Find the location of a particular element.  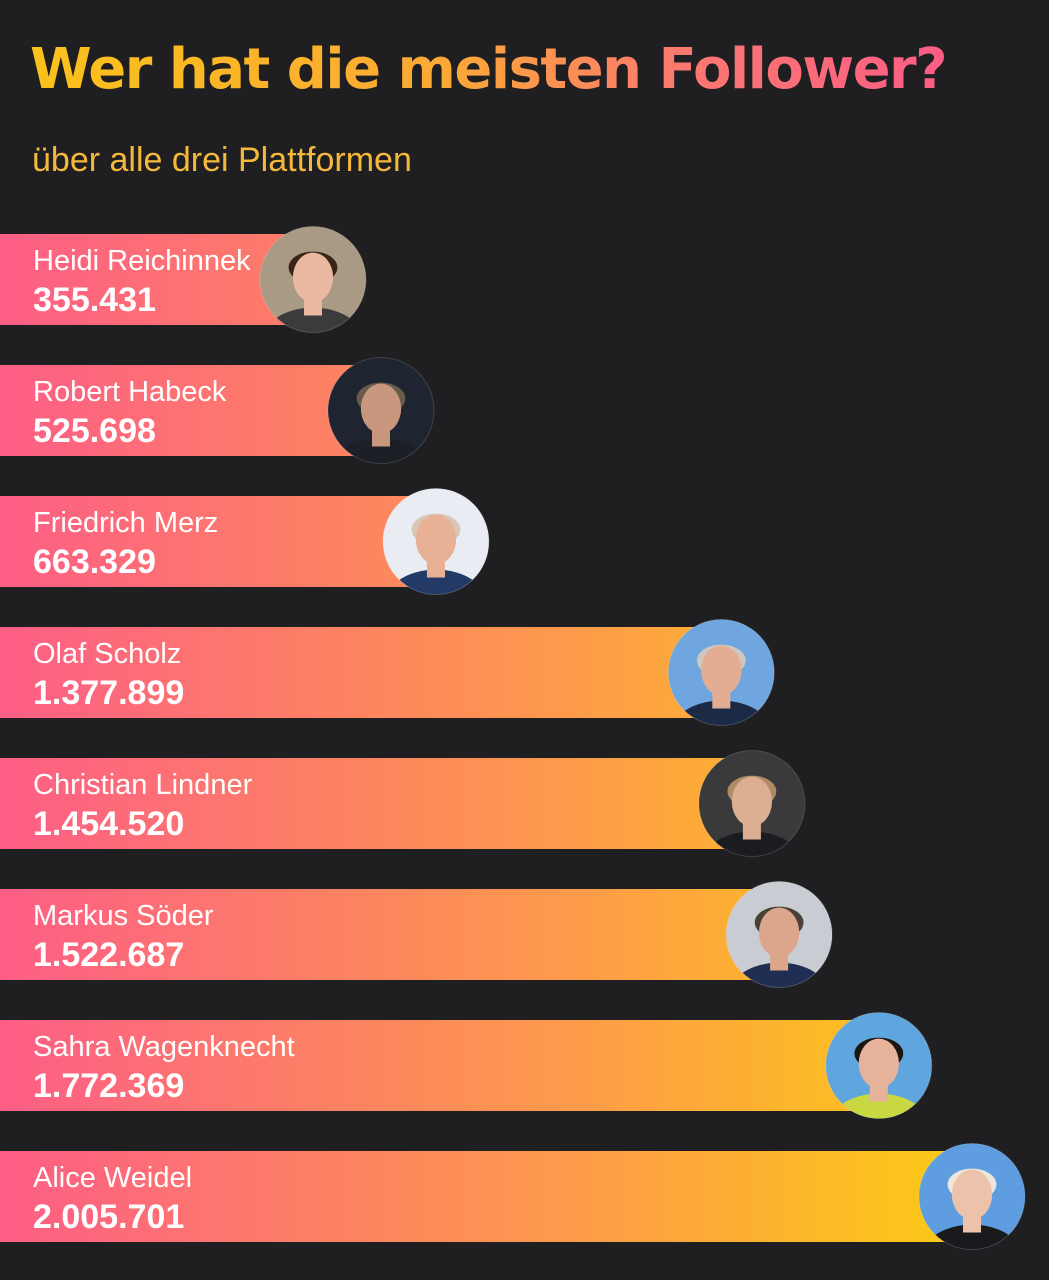

heidi-reichinnek-portrait-icon is located at coordinates (313, 279).